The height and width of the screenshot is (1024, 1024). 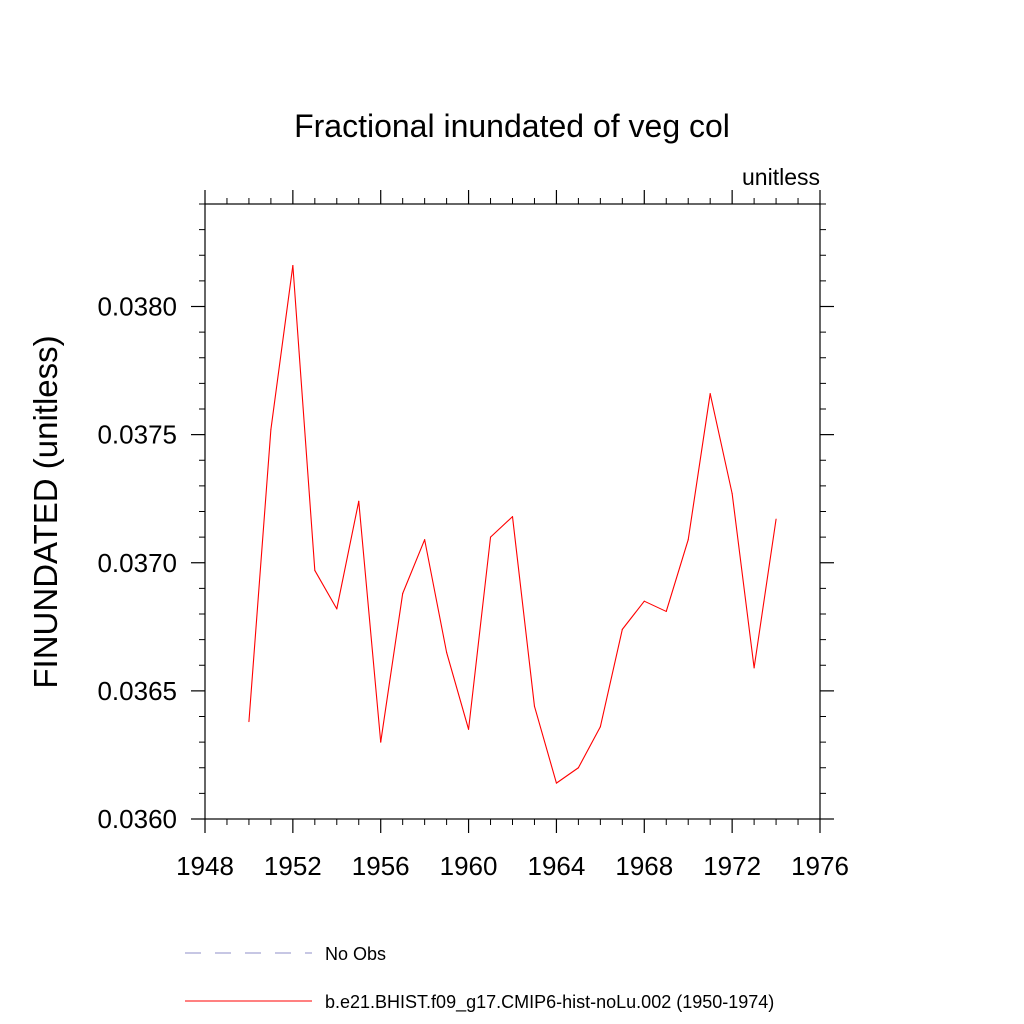 I want to click on x-tick-label: 1952, so click(x=293, y=866).